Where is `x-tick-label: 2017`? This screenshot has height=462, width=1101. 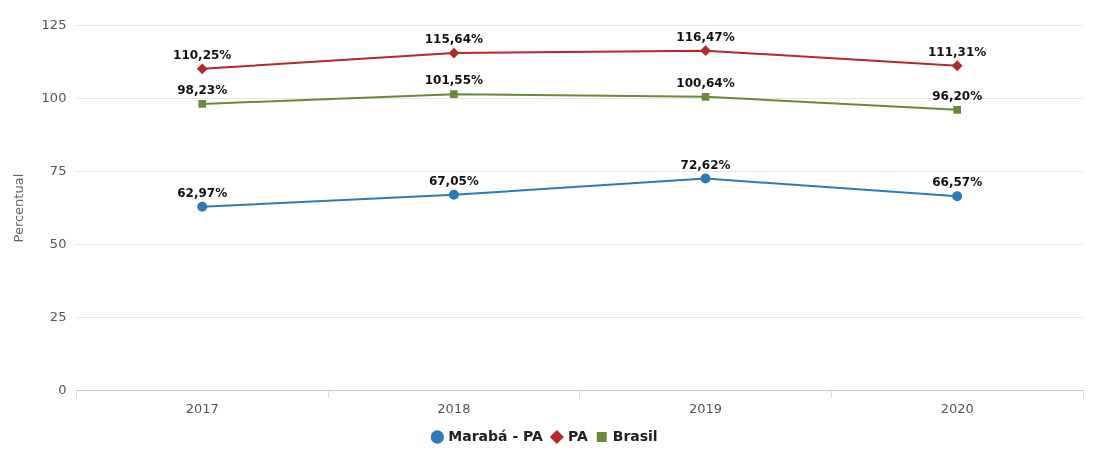 x-tick-label: 2017 is located at coordinates (202, 408).